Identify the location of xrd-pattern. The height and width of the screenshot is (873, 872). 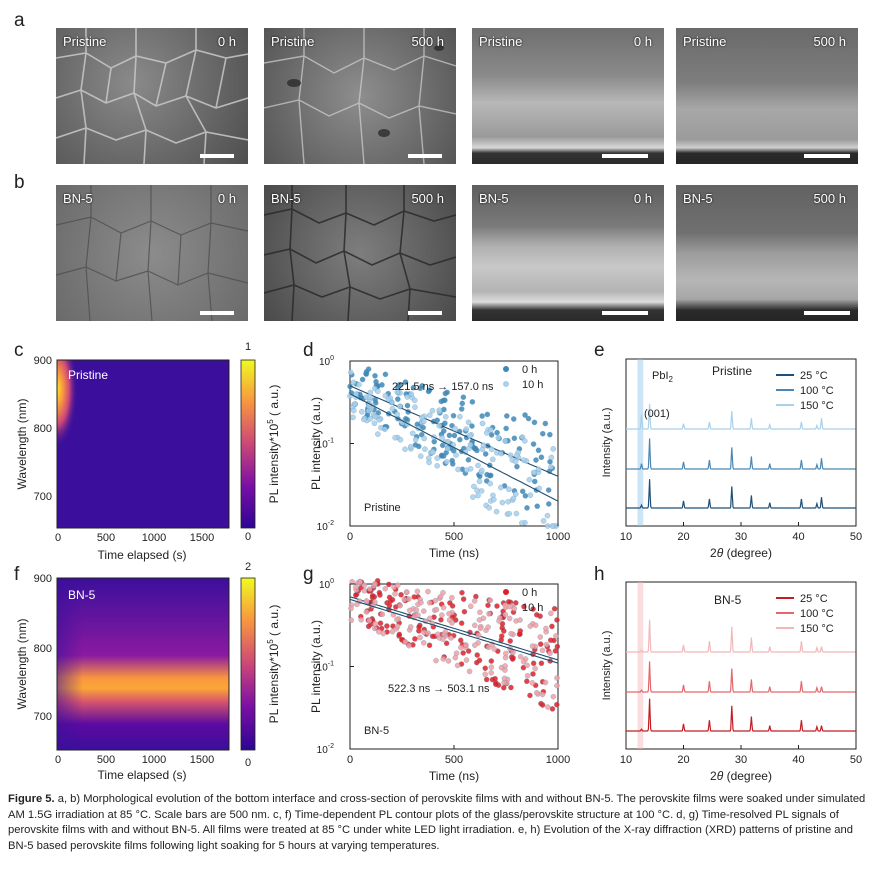
(741, 454).